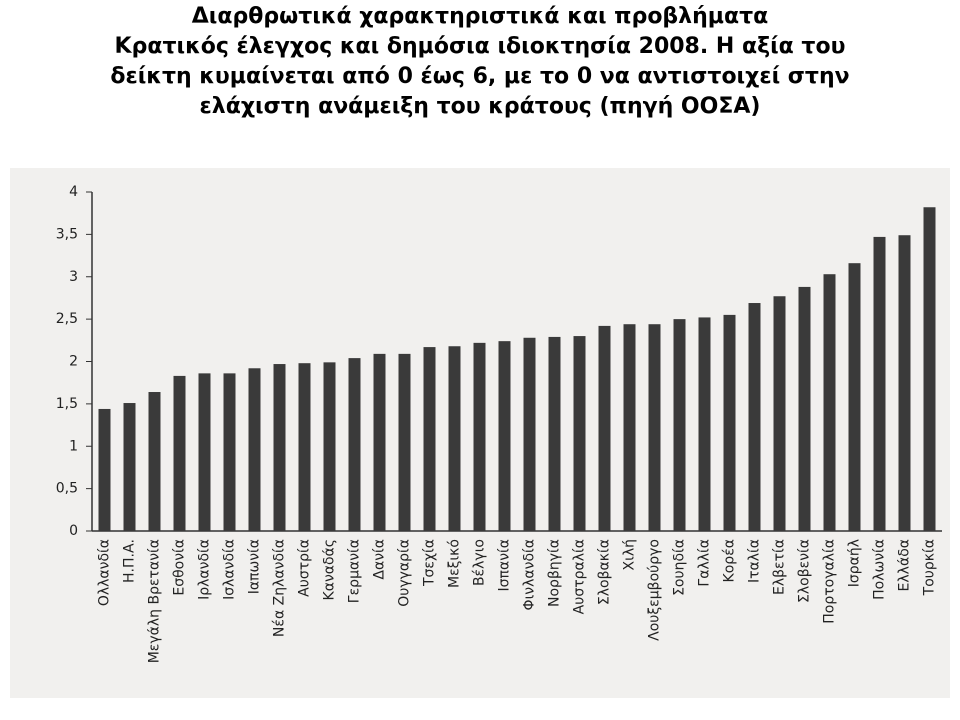 The height and width of the screenshot is (720, 960). Describe the element at coordinates (67, 489) in the screenshot. I see `y-tick-label: 0,5` at that location.